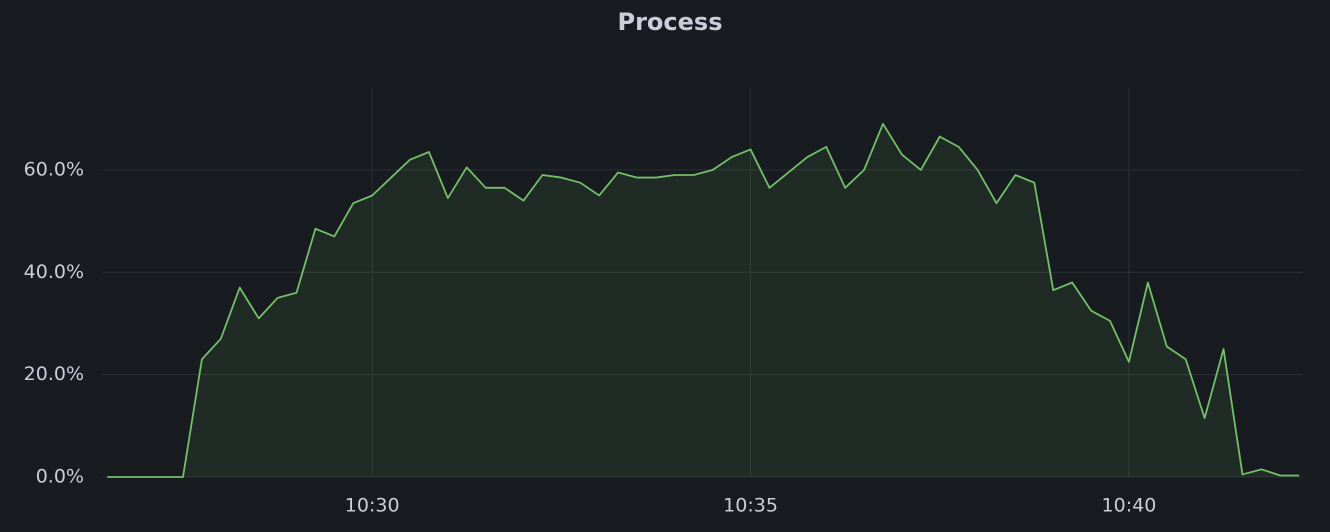 The height and width of the screenshot is (532, 1330). I want to click on y-tick-label: 20.0%, so click(54, 374).